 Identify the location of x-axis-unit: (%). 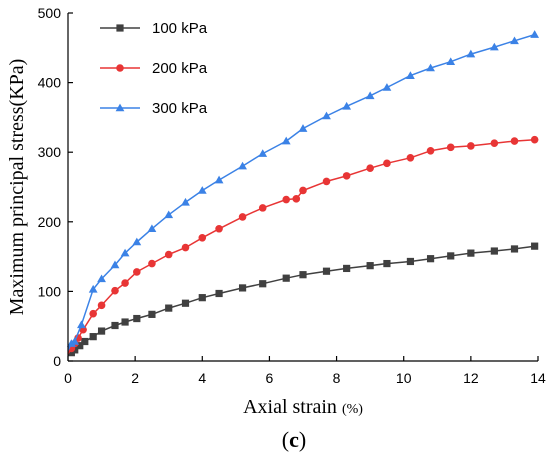
(352, 409).